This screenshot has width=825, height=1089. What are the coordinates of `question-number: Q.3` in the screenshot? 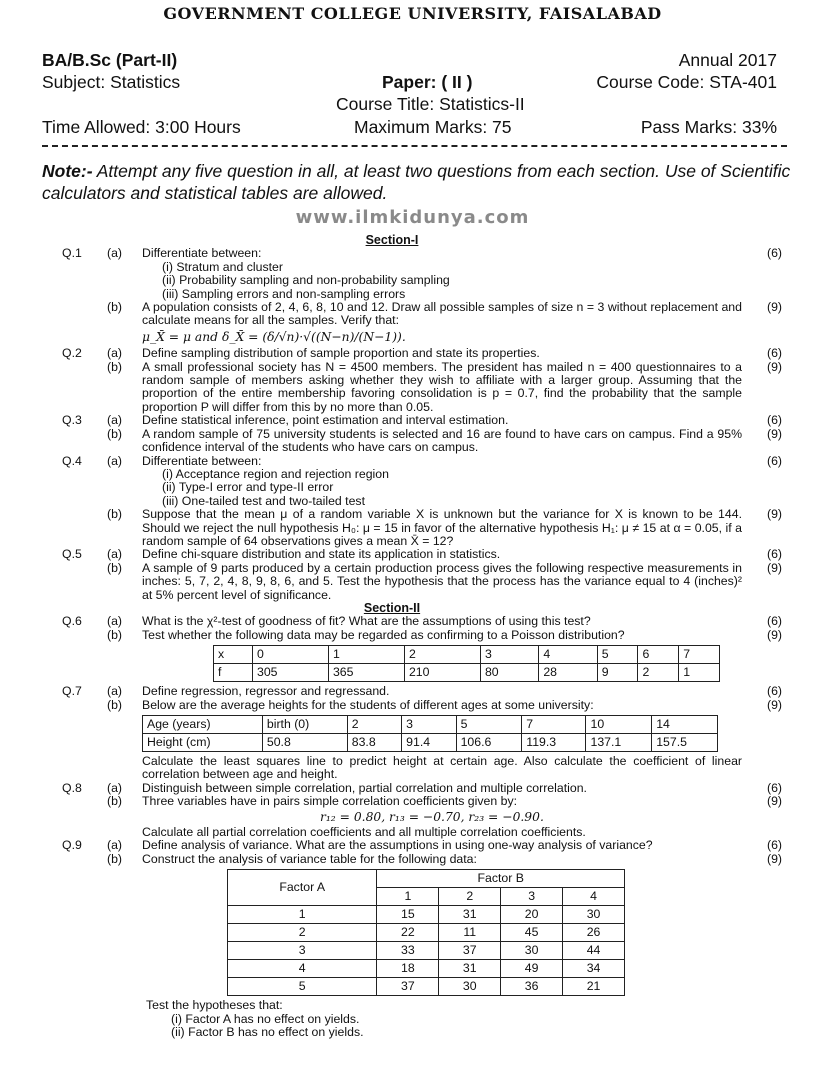 It's located at (72, 420).